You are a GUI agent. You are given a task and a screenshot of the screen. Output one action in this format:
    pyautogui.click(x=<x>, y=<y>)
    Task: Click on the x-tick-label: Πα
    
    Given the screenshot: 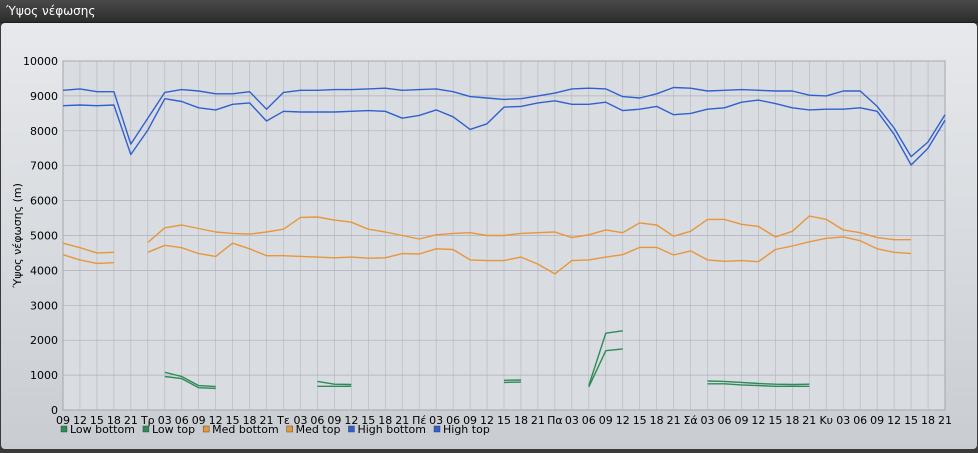 What is the action you would take?
    pyautogui.click(x=555, y=420)
    